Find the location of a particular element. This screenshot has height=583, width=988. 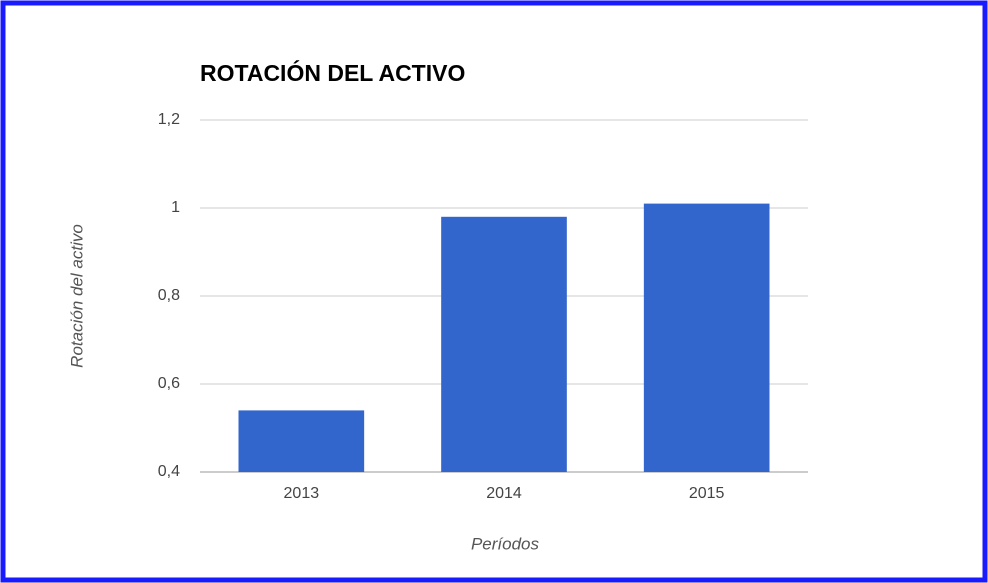

x-tick-label: 2014 is located at coordinates (504, 493).